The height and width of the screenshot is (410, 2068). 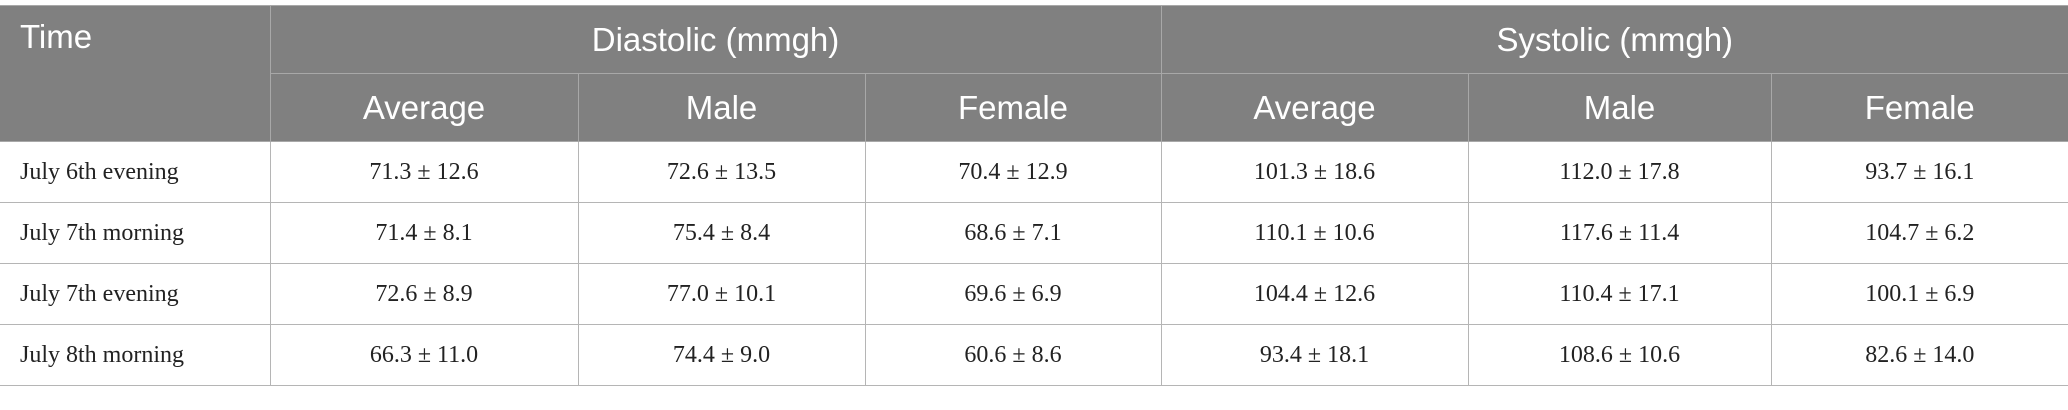 What do you see at coordinates (1013, 355) in the screenshot?
I see `cell: 60.6 ± 8.6` at bounding box center [1013, 355].